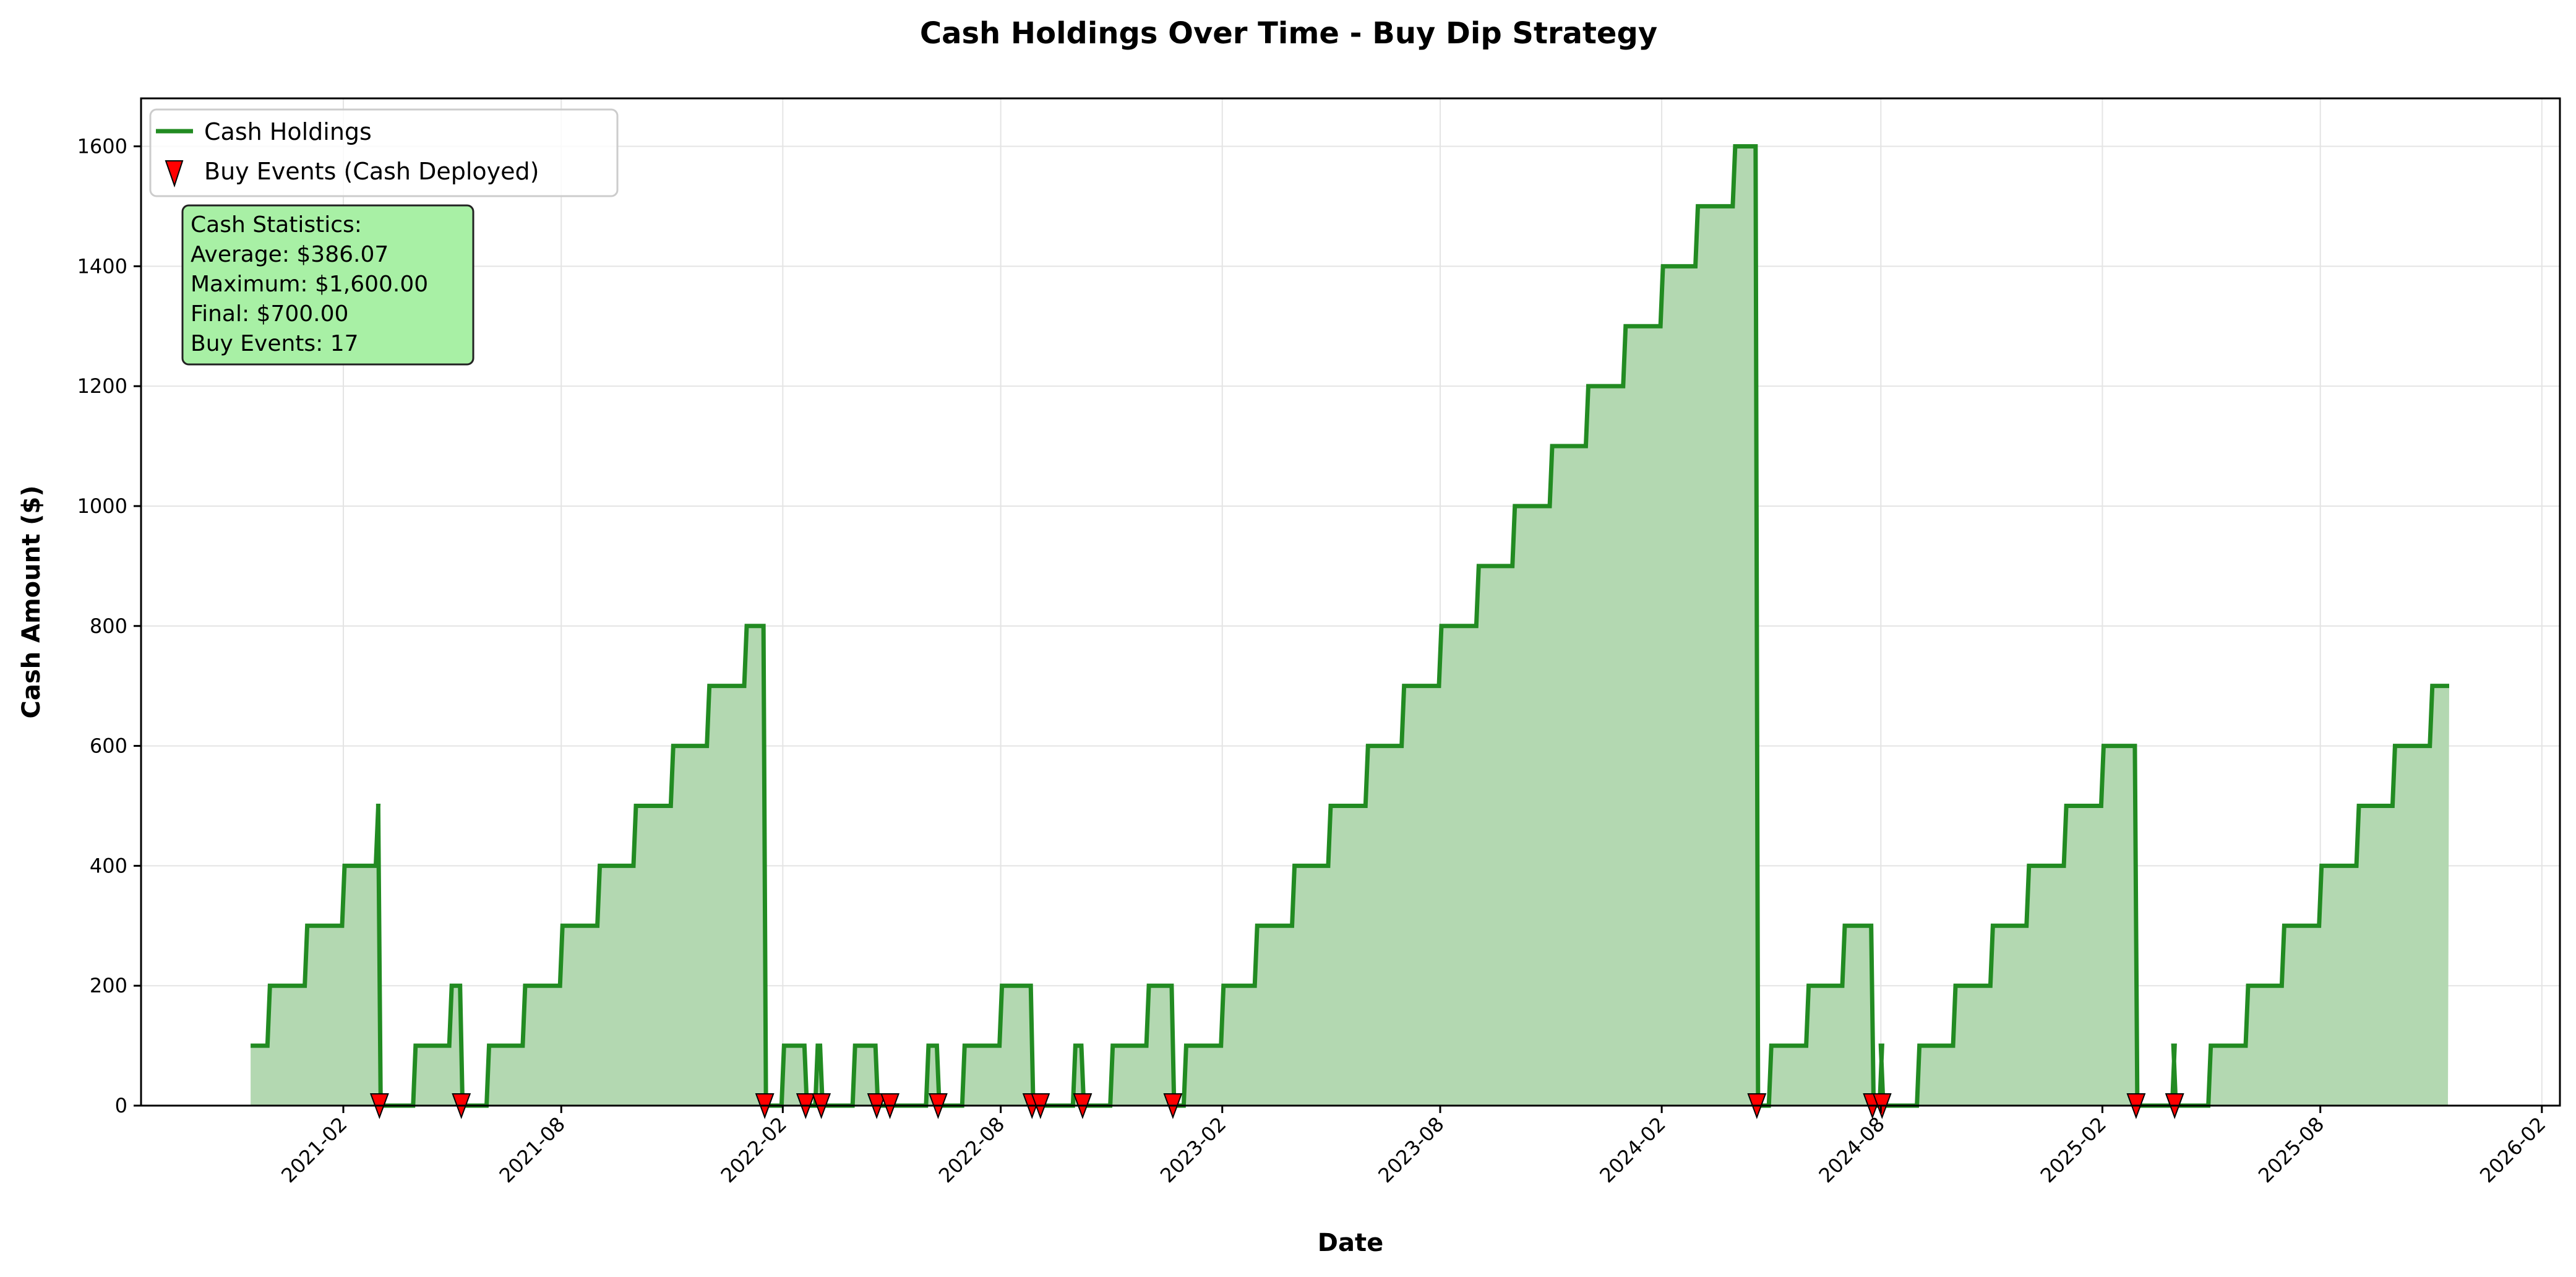 This screenshot has height=1277, width=2576. I want to click on stats-maximum: Maximum: $1,600.00, so click(309, 284).